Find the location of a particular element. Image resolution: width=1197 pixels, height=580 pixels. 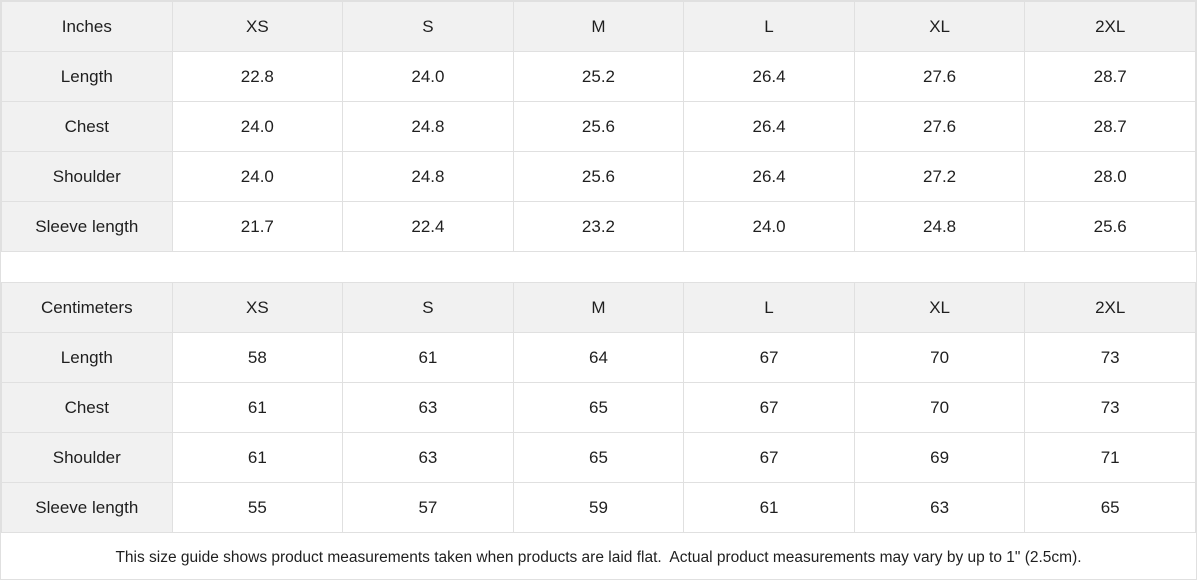

value-cell: 22.4 is located at coordinates (428, 226).